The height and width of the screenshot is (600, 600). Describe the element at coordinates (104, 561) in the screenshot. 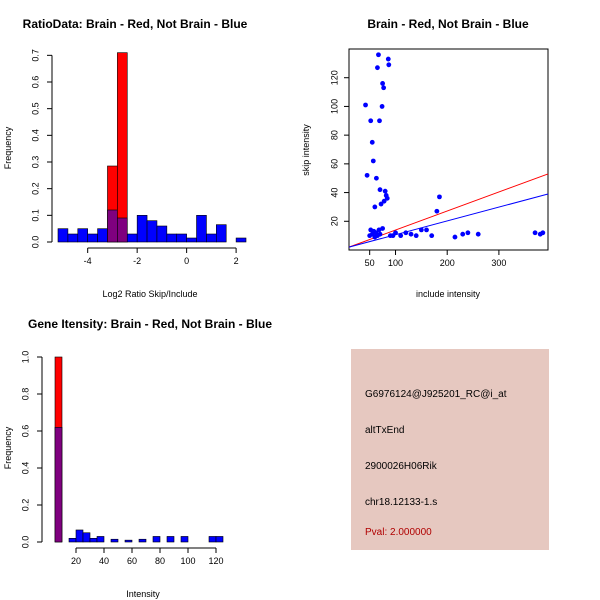

I see `x-tick-label: 40` at that location.